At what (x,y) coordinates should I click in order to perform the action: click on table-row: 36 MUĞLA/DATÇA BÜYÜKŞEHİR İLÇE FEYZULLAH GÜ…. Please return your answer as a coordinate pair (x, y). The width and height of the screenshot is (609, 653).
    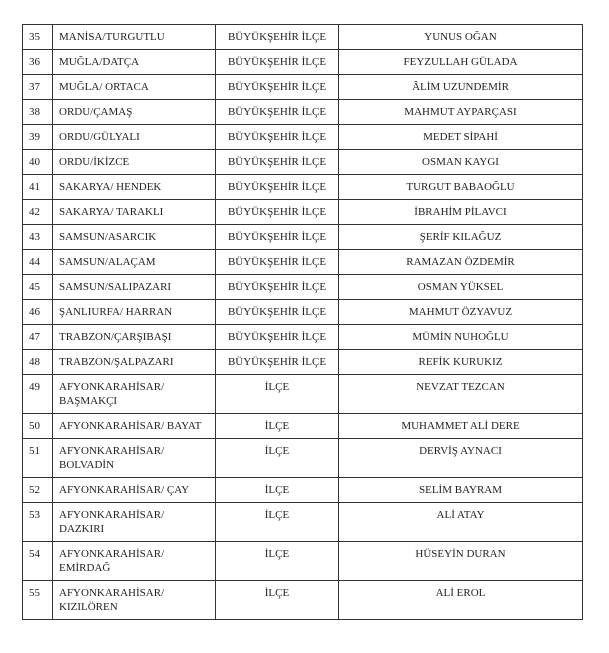
    Looking at the image, I should click on (302, 62).